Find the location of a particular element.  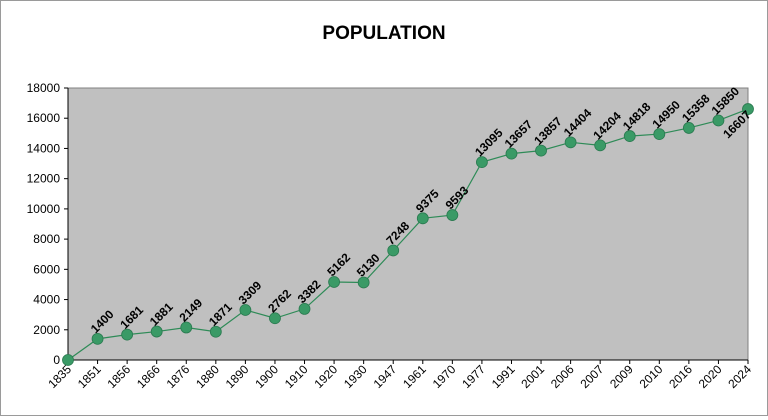

x-tick-label: 1890 is located at coordinates (237, 376).